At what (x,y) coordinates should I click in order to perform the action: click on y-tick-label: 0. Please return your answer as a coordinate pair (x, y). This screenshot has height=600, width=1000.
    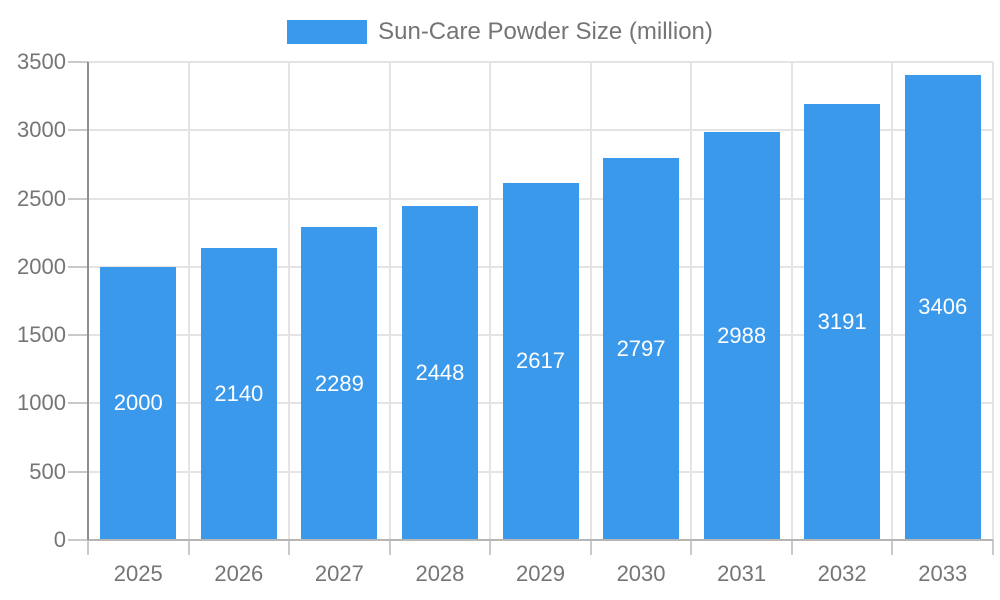
    Looking at the image, I should click on (59, 539).